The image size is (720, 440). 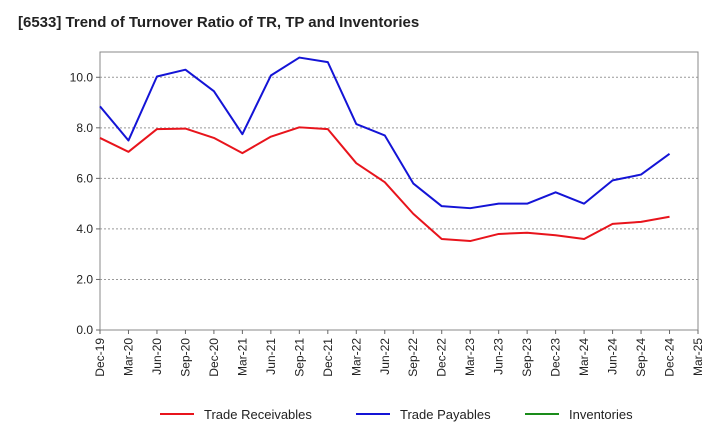 I want to click on x-tick-label: Dec-23, so click(x=556, y=357).